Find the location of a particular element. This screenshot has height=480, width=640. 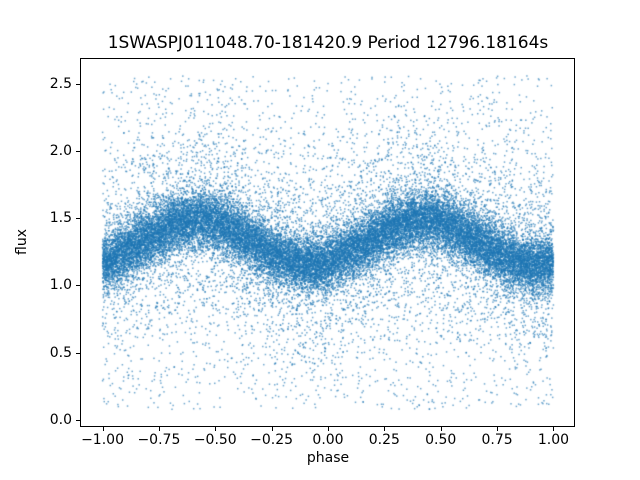

x-tick-label: 0.25 is located at coordinates (384, 440).